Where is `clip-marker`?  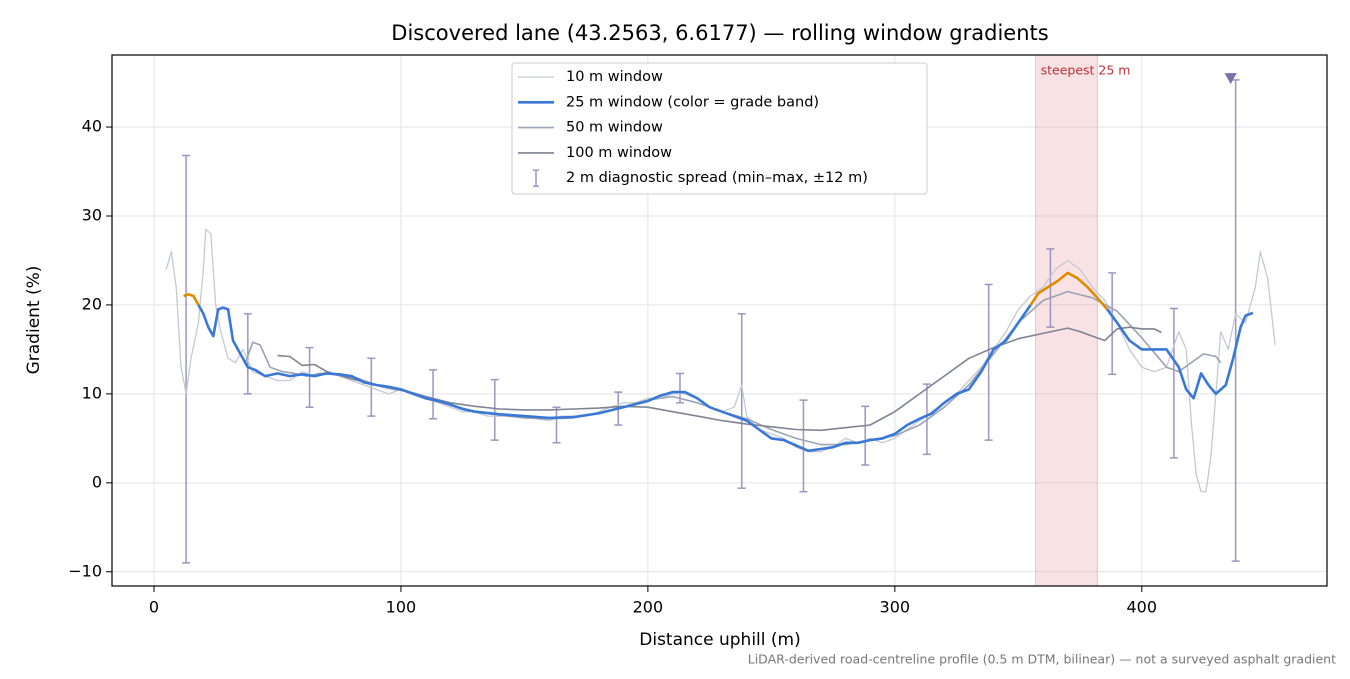 clip-marker is located at coordinates (1230, 79).